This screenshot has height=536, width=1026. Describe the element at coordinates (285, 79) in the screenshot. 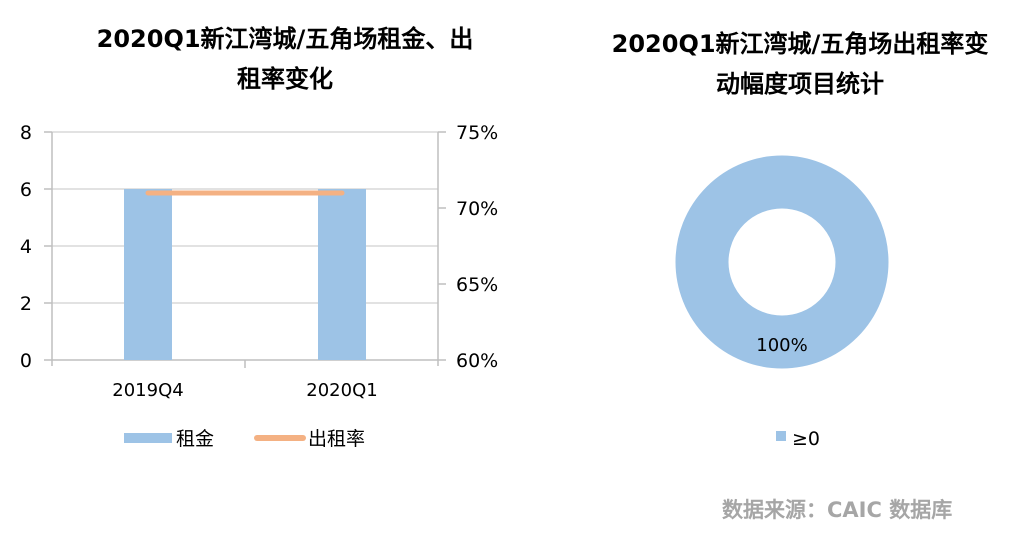

I see `left-chart-title-line2: 租率变化` at that location.